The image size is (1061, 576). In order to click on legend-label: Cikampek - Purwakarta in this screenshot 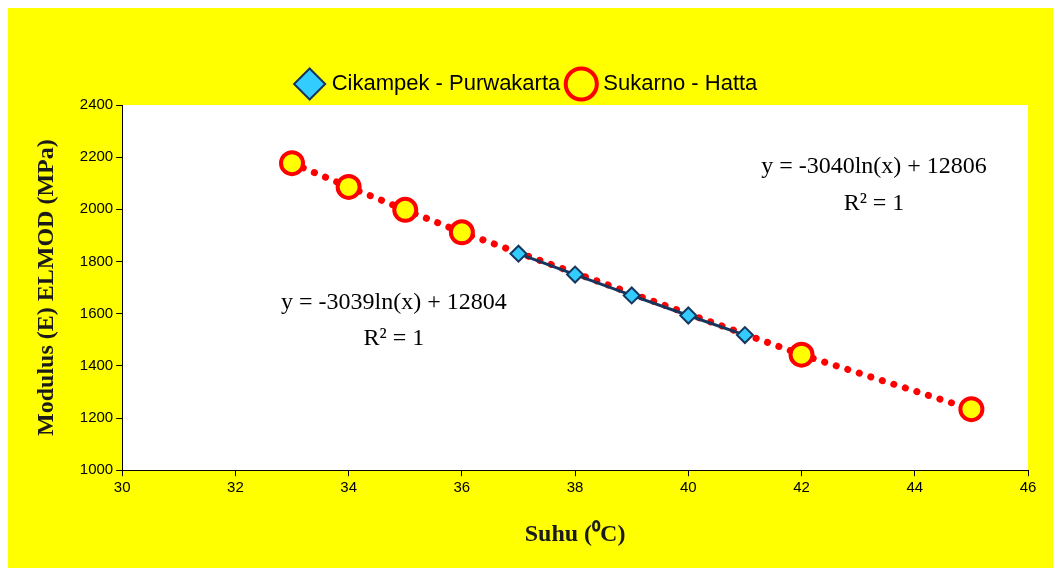, I will do `click(446, 83)`.